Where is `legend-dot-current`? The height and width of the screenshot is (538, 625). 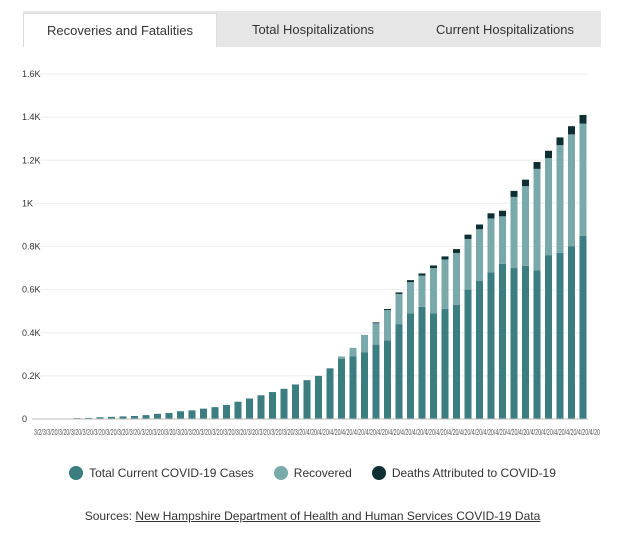 legend-dot-current is located at coordinates (76, 473).